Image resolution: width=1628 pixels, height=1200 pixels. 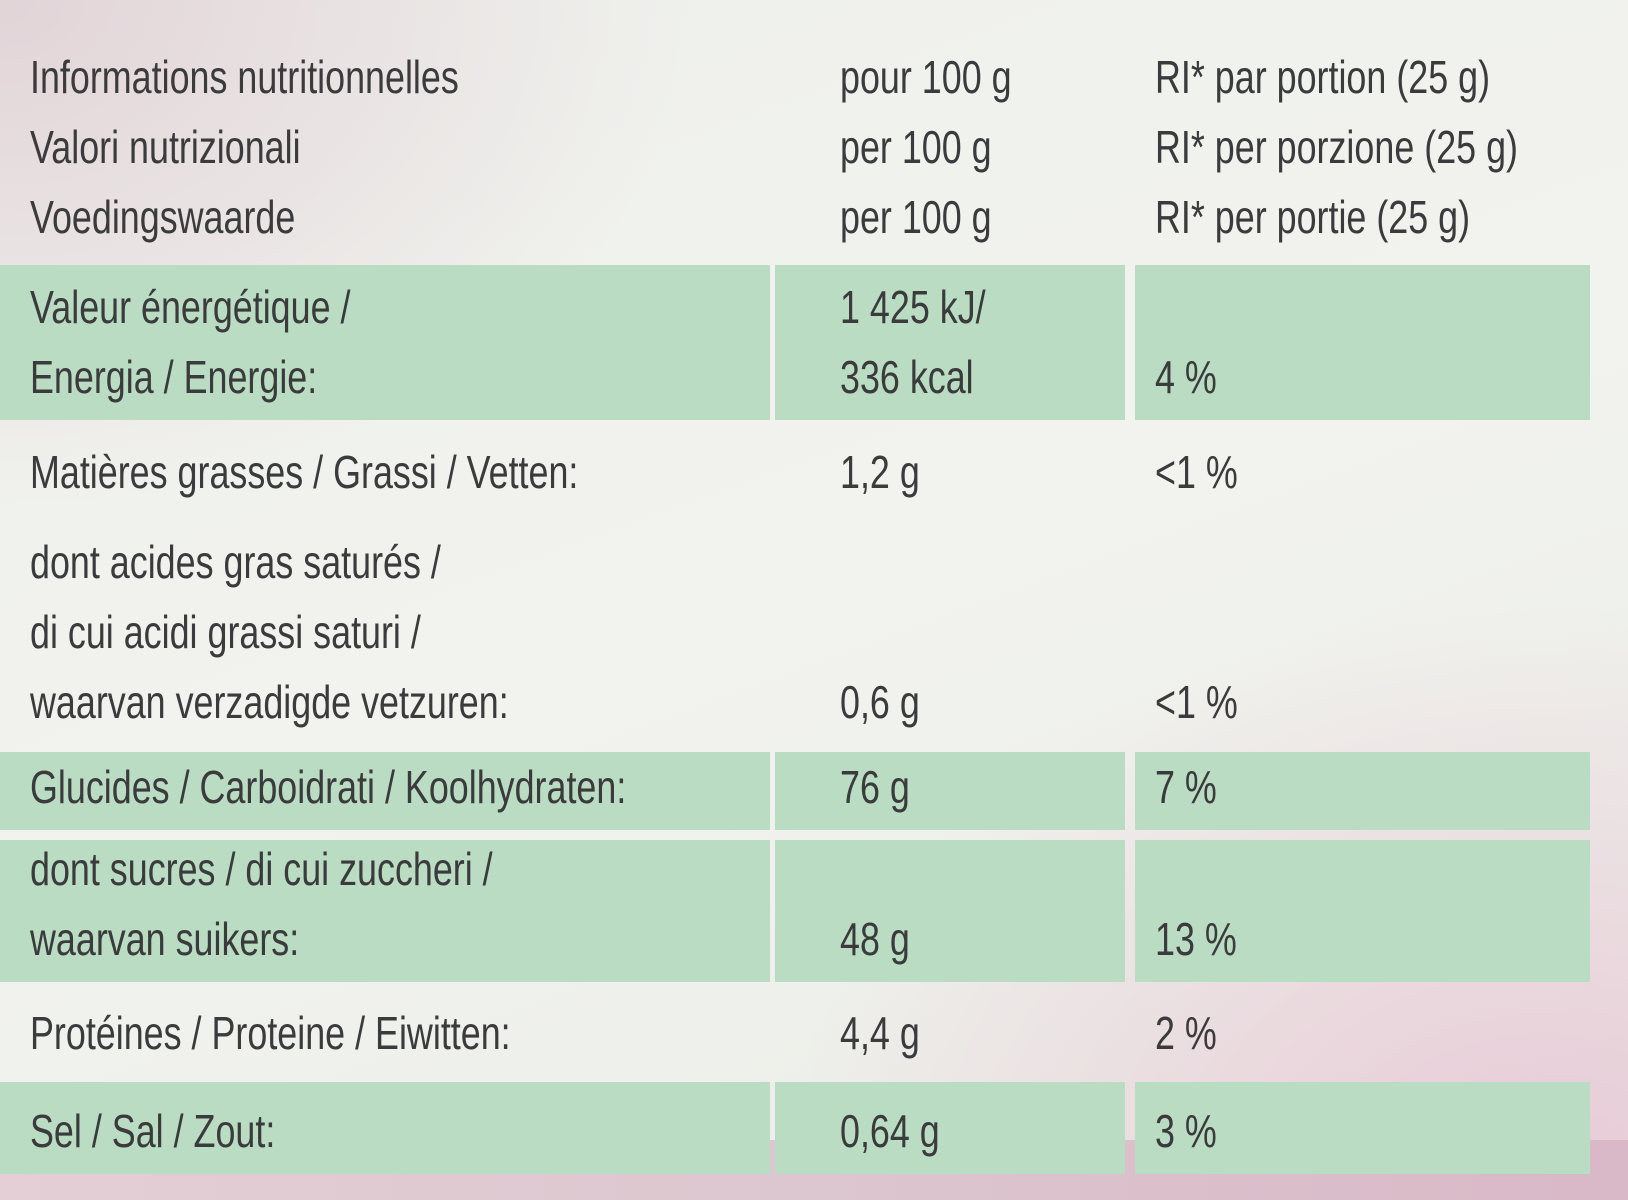 I want to click on cell-text: 48 g, so click(x=875, y=939).